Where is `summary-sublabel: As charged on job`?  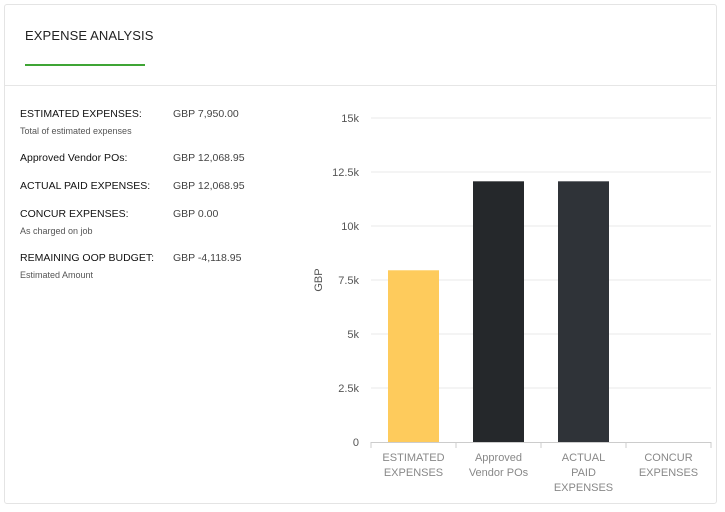 summary-sublabel: As charged on job is located at coordinates (56, 231).